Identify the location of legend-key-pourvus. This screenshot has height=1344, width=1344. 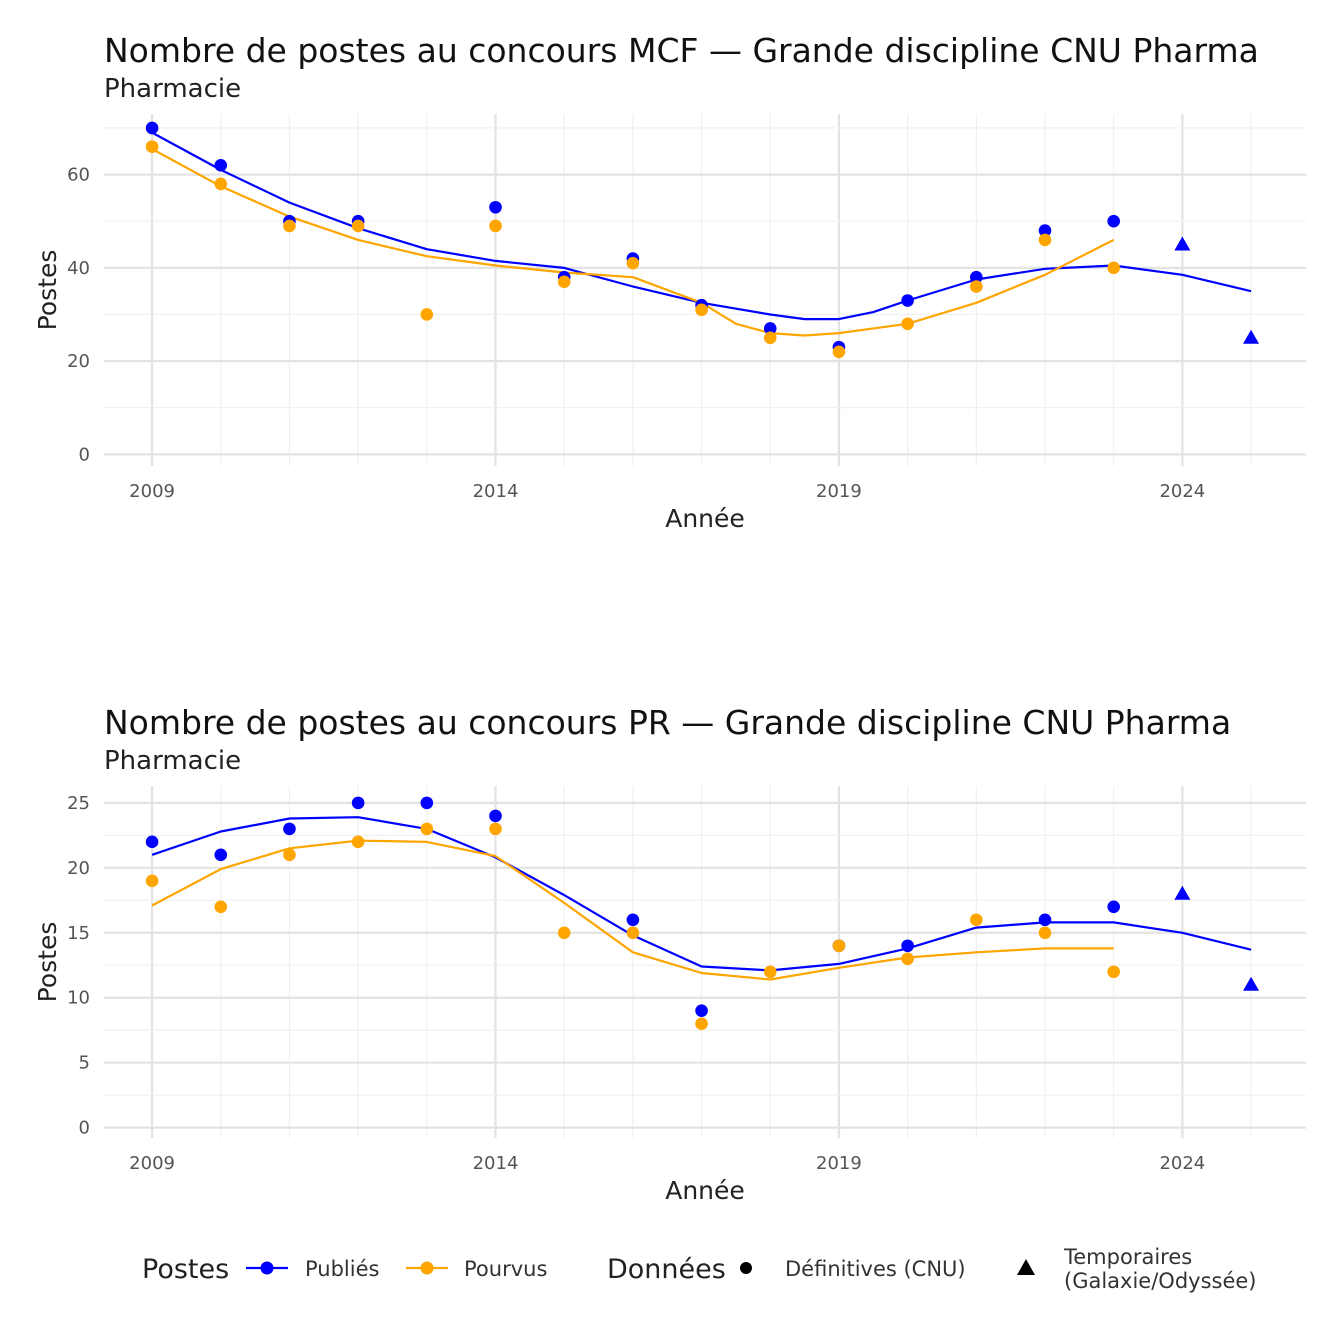
(427, 1268).